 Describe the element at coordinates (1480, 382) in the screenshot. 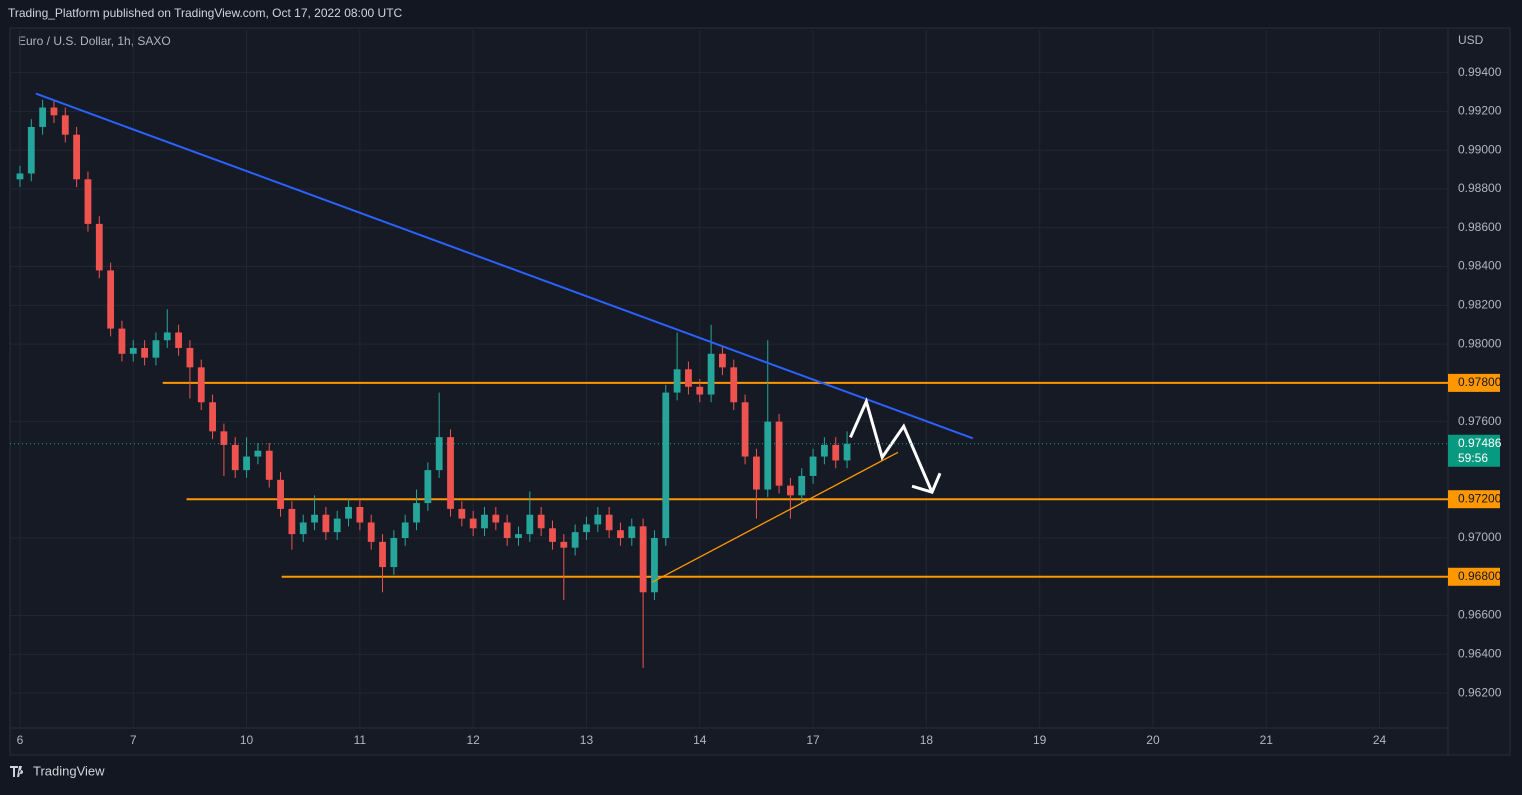

I see `level-label: 0.97800` at that location.